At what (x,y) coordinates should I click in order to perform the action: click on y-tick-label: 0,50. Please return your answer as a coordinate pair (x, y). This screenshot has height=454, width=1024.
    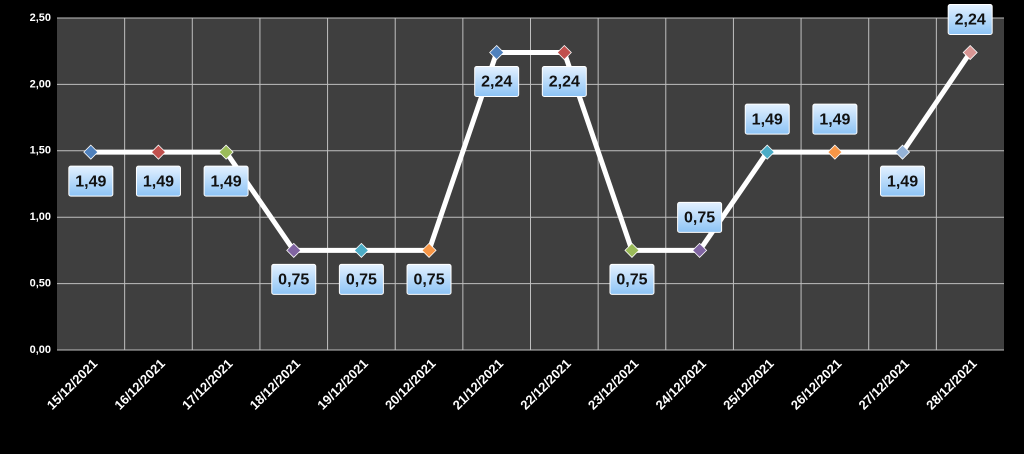
    Looking at the image, I should click on (40, 284).